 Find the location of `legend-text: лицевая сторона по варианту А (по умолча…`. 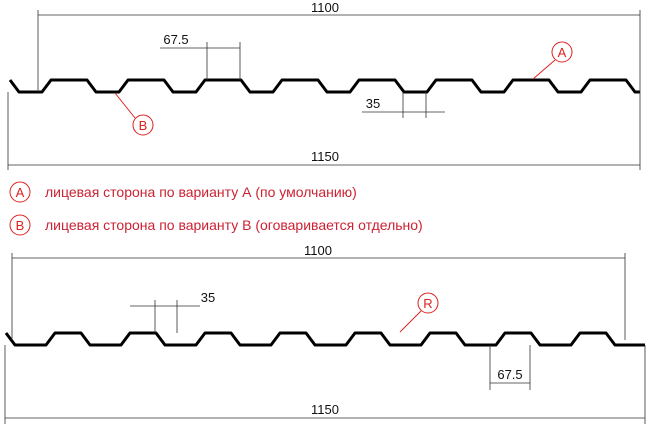

legend-text: лицевая сторона по варианту А (по умолча… is located at coordinates (201, 192).